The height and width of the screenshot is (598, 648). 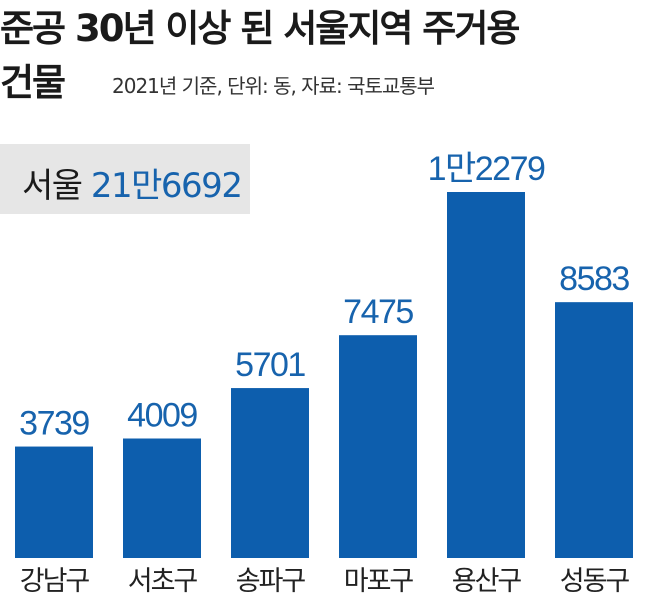 I want to click on category-label: 성동구, so click(x=595, y=581).